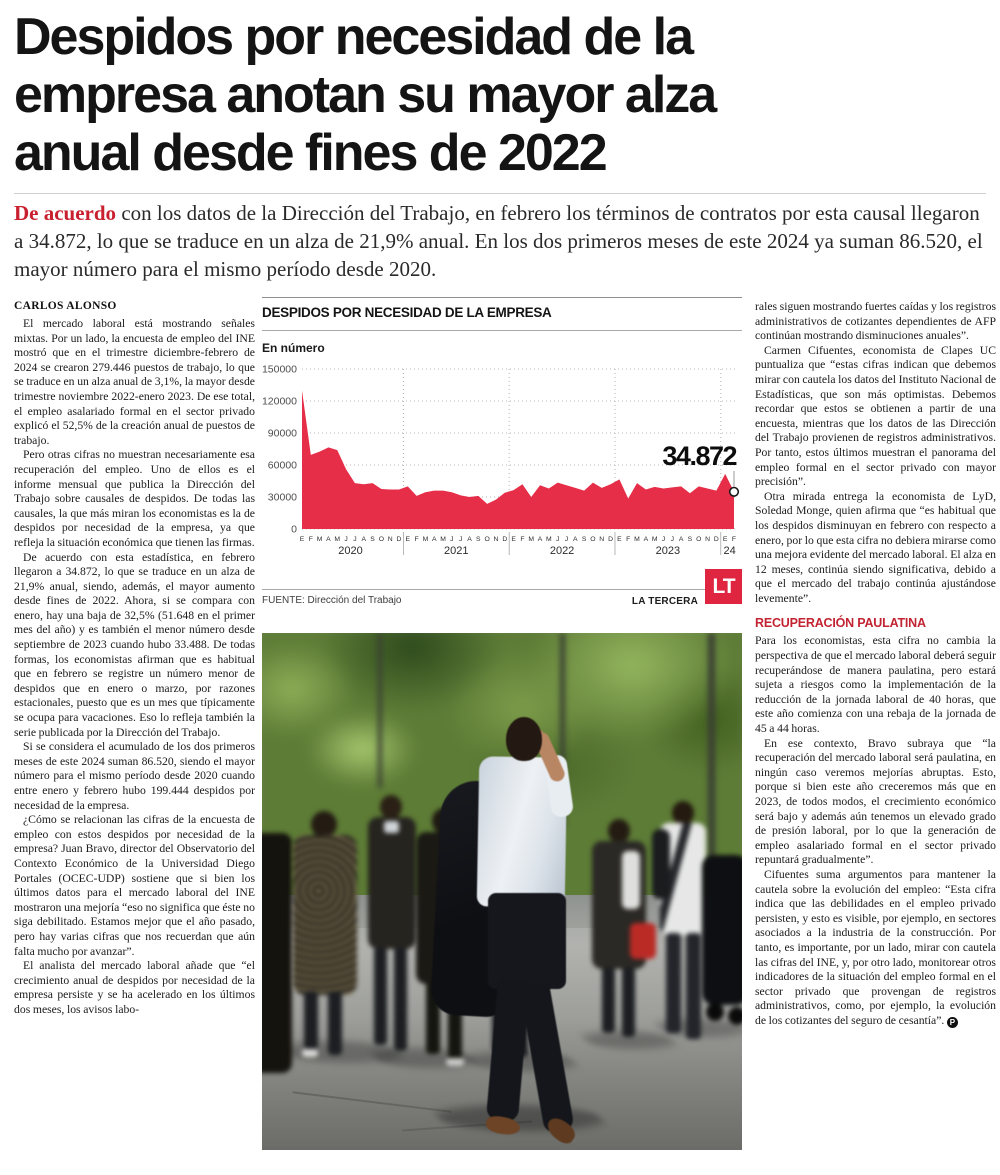  What do you see at coordinates (668, 551) in the screenshot?
I see `svg-text: 2023` at bounding box center [668, 551].